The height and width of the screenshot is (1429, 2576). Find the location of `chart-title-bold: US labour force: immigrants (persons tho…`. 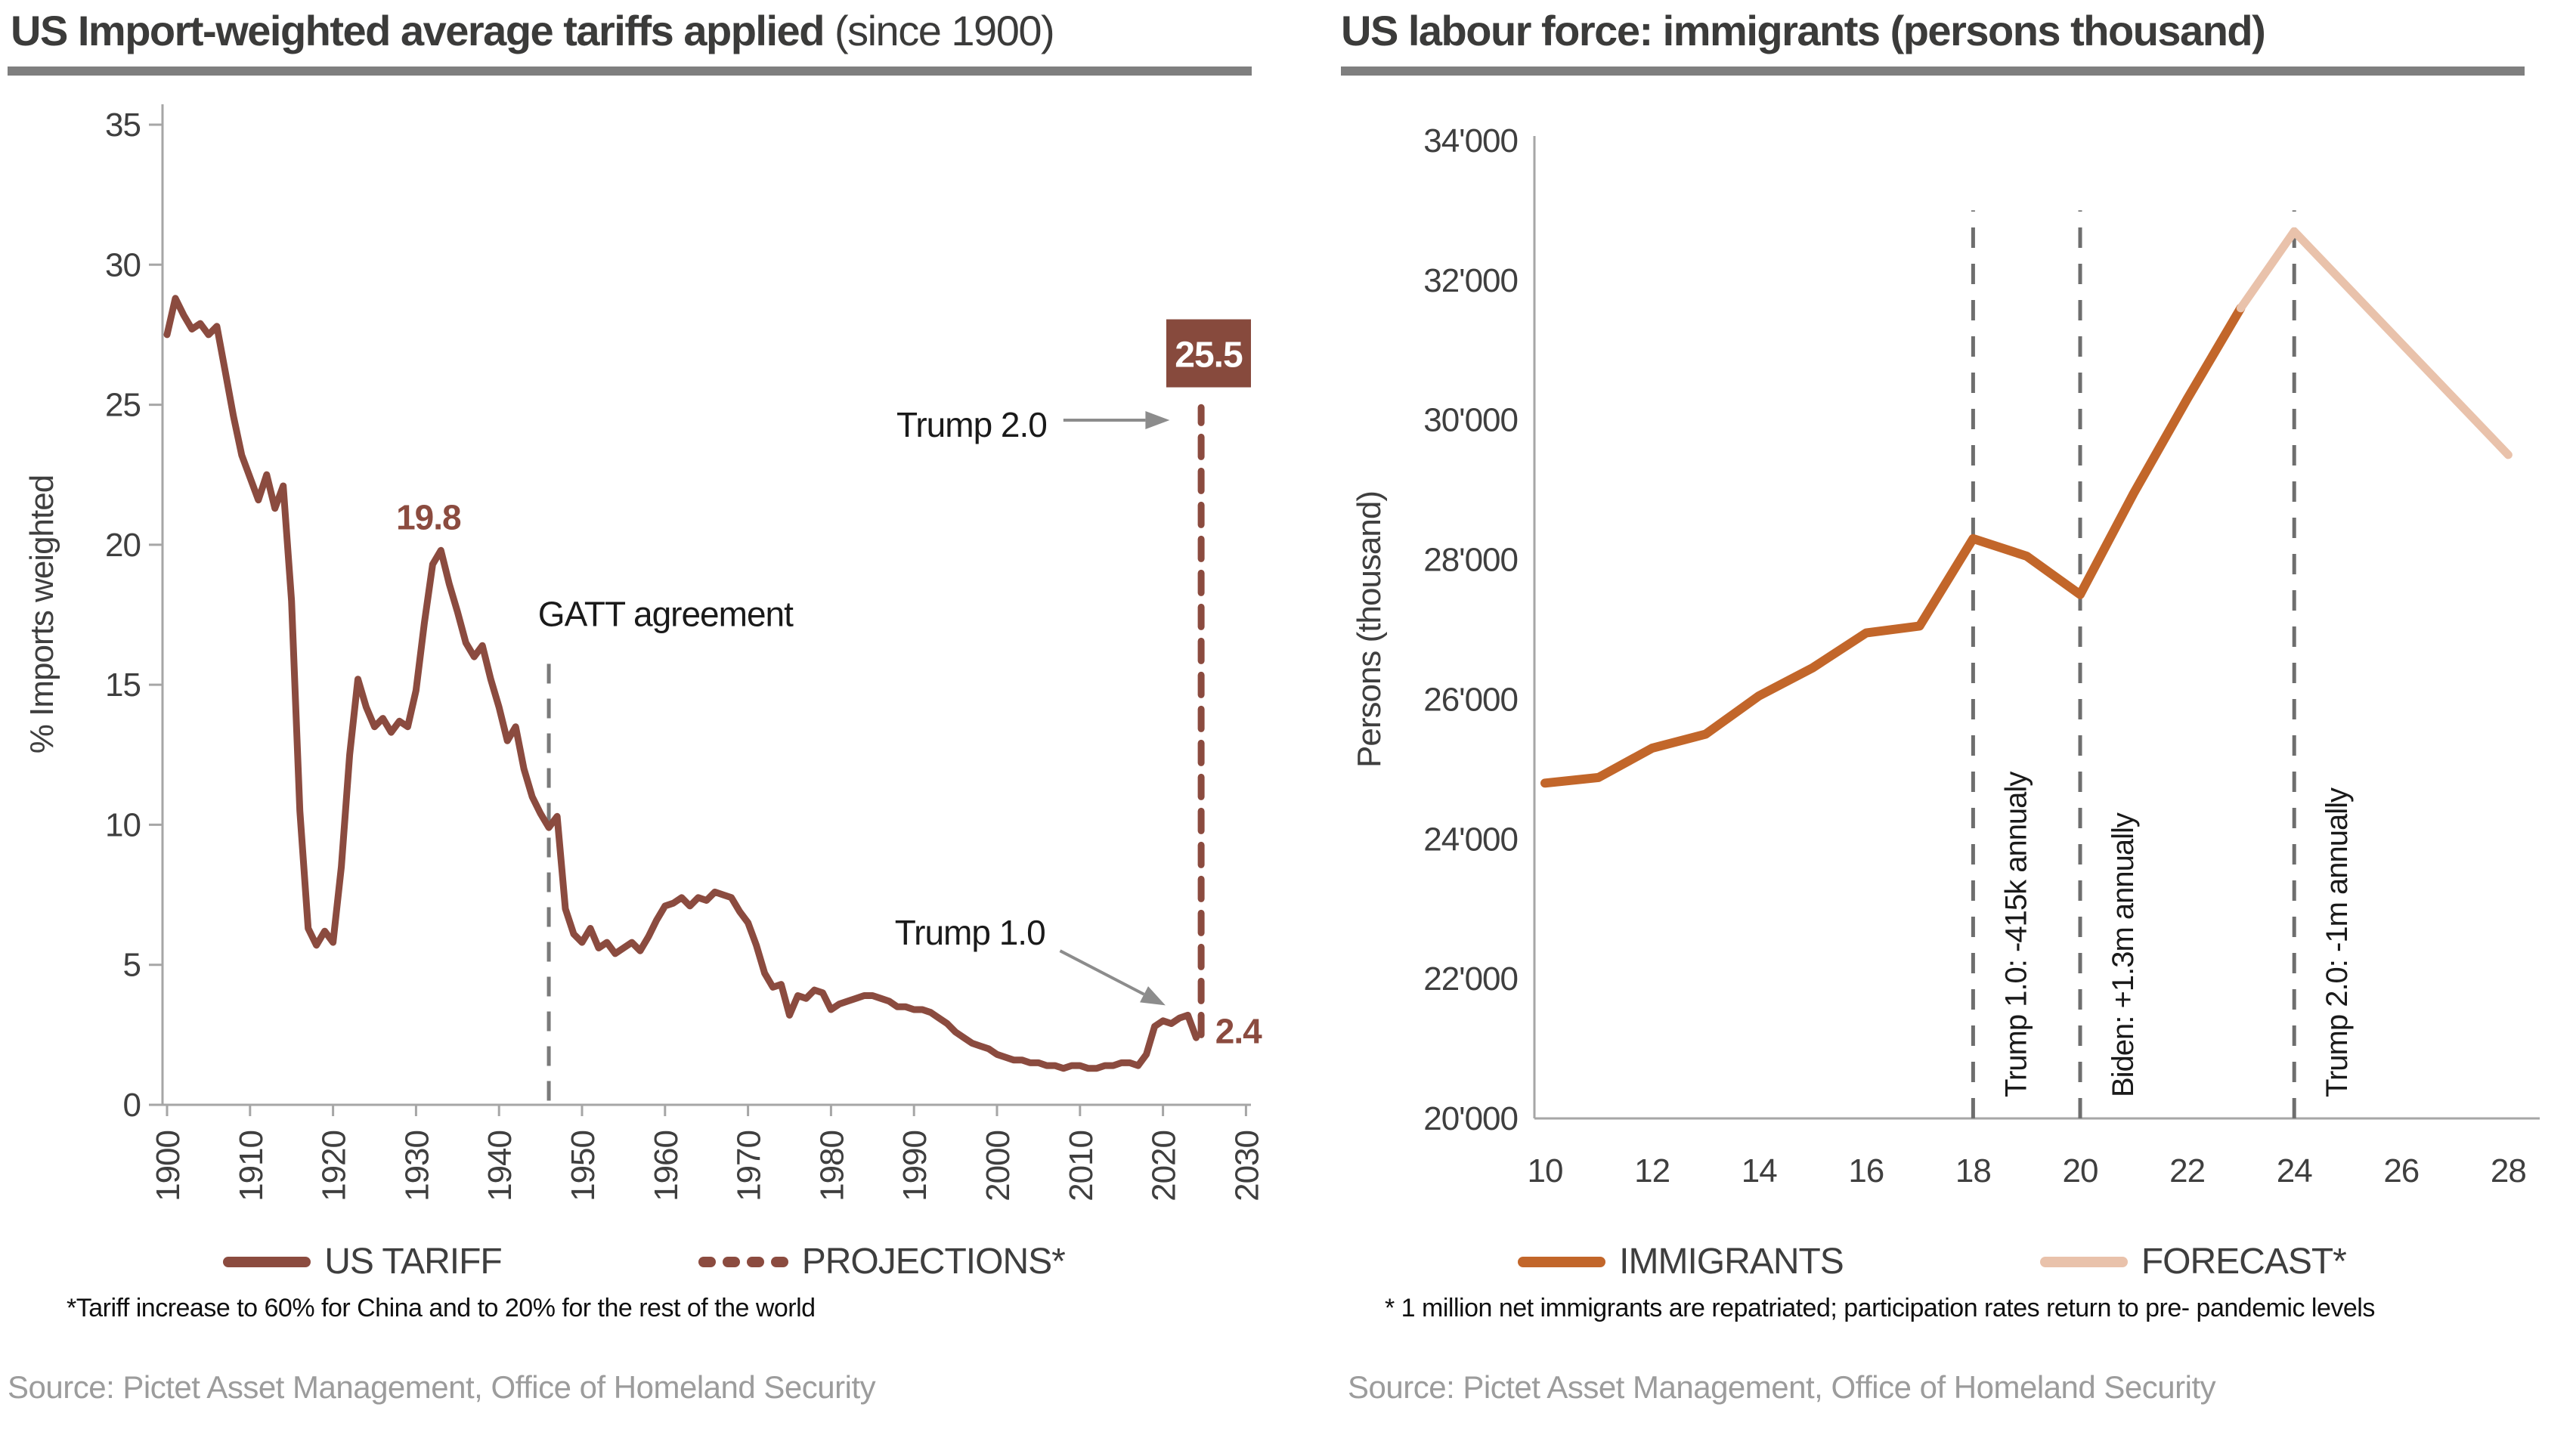

chart-title-bold: US labour force: immigrants (persons tho… is located at coordinates (1803, 31).